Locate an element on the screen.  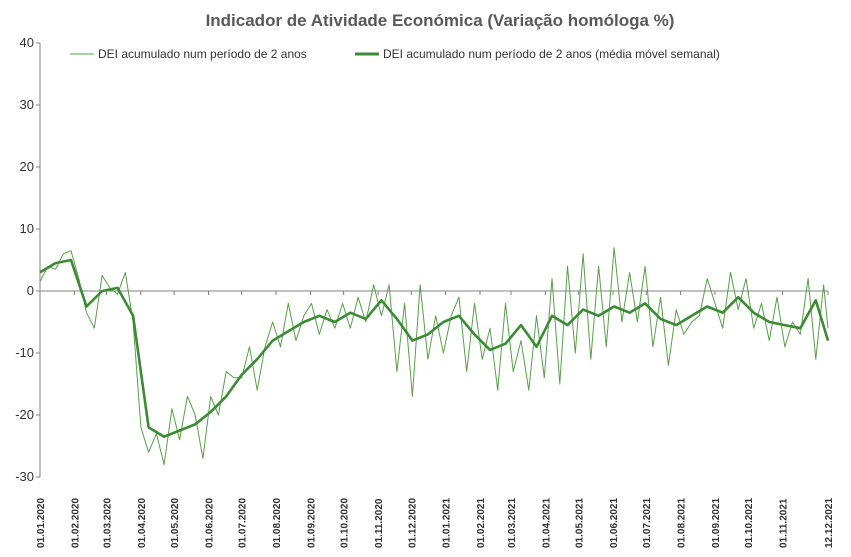
x-tick-label: 12.12.2021 is located at coordinates (829, 523).